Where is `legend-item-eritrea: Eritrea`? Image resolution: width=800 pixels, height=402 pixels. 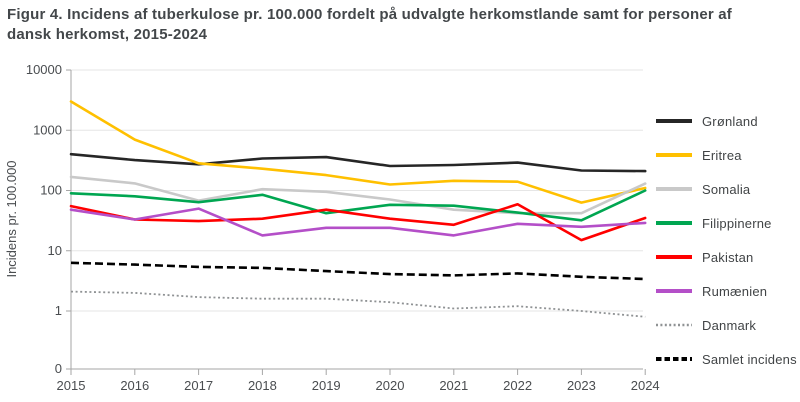 legend-item-eritrea: Eritrea is located at coordinates (726, 155).